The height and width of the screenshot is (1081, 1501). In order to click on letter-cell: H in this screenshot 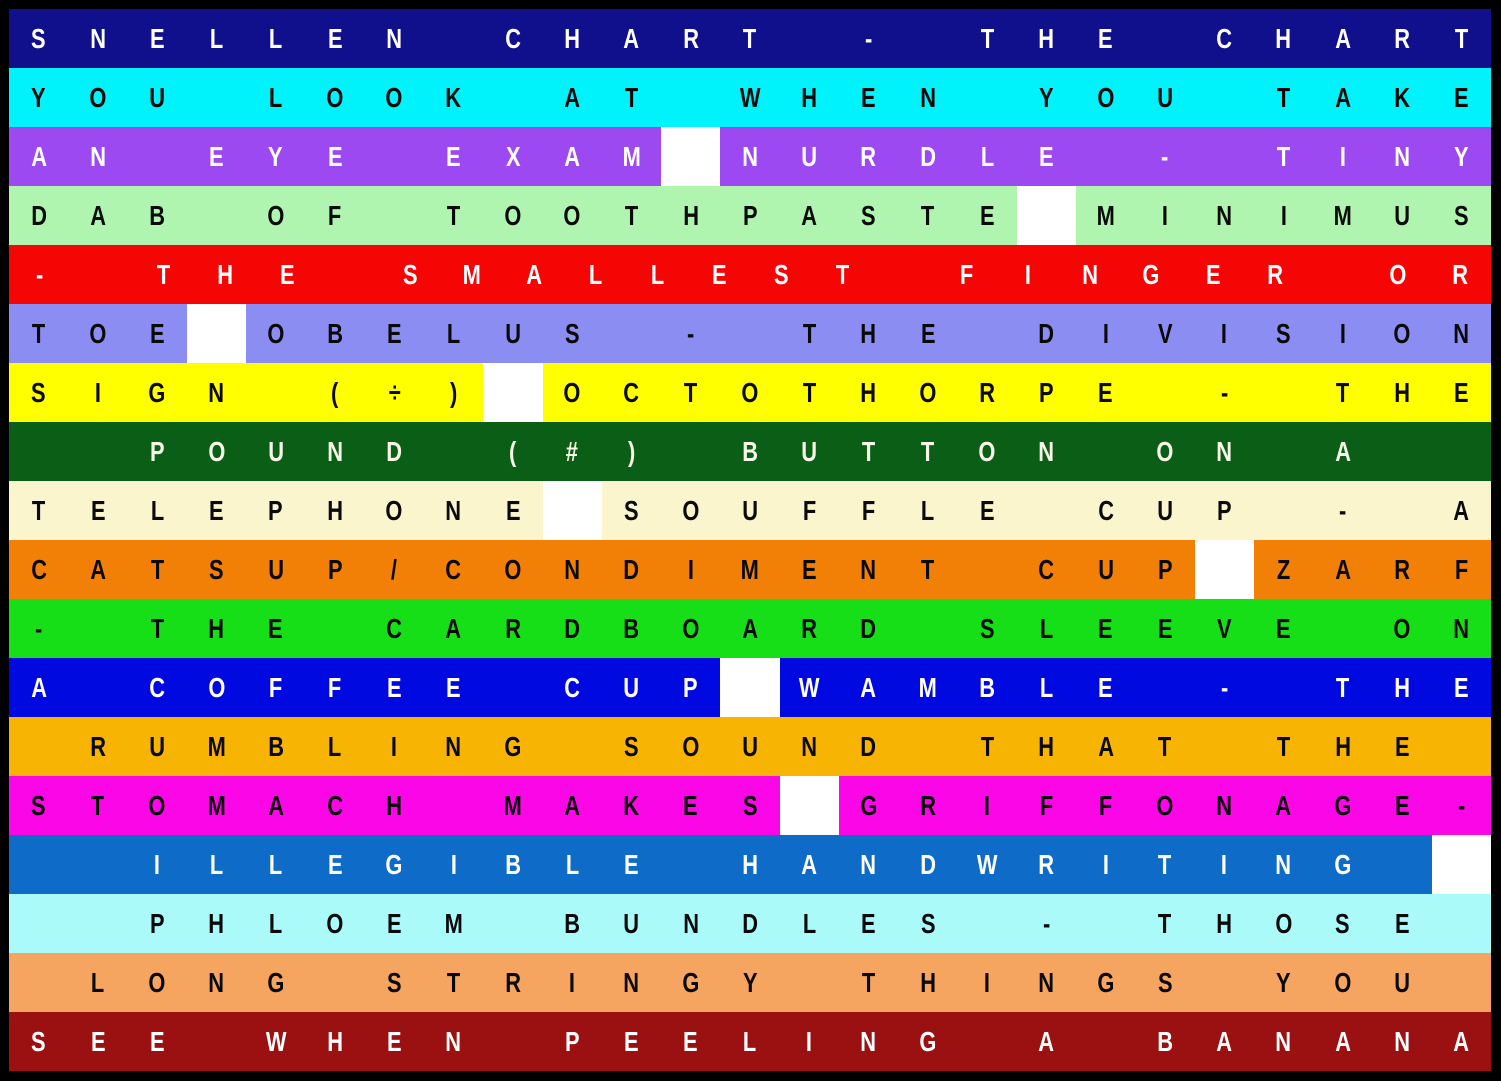, I will do `click(868, 392)`.